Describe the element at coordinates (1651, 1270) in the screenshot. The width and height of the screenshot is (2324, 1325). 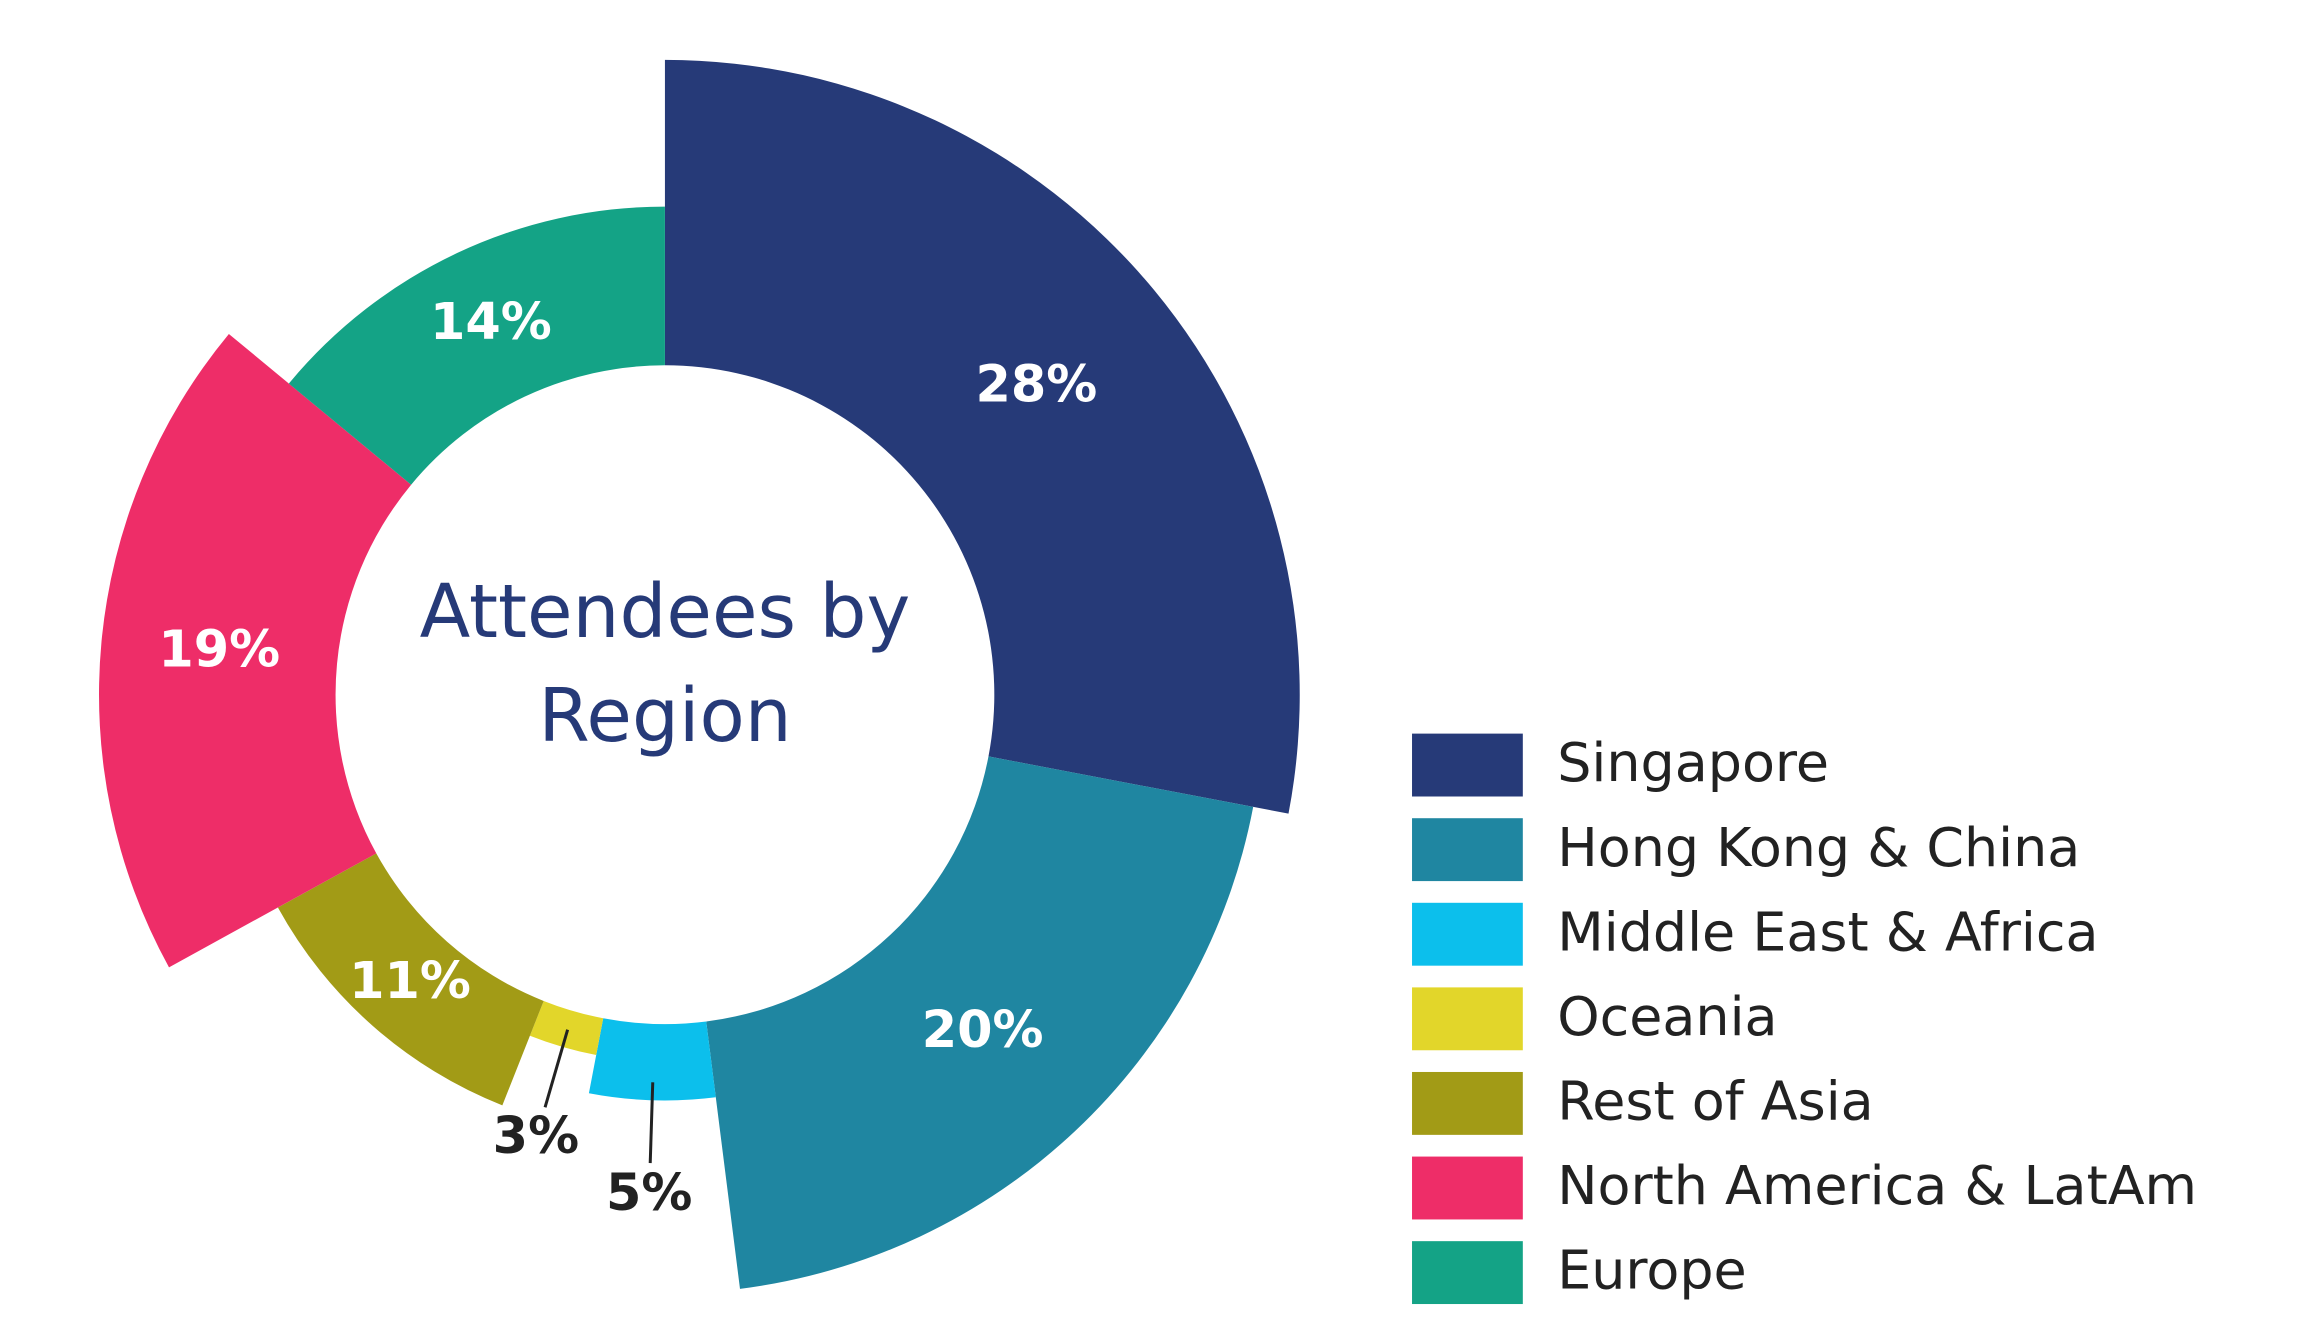
I see `legend-label: Europe` at that location.